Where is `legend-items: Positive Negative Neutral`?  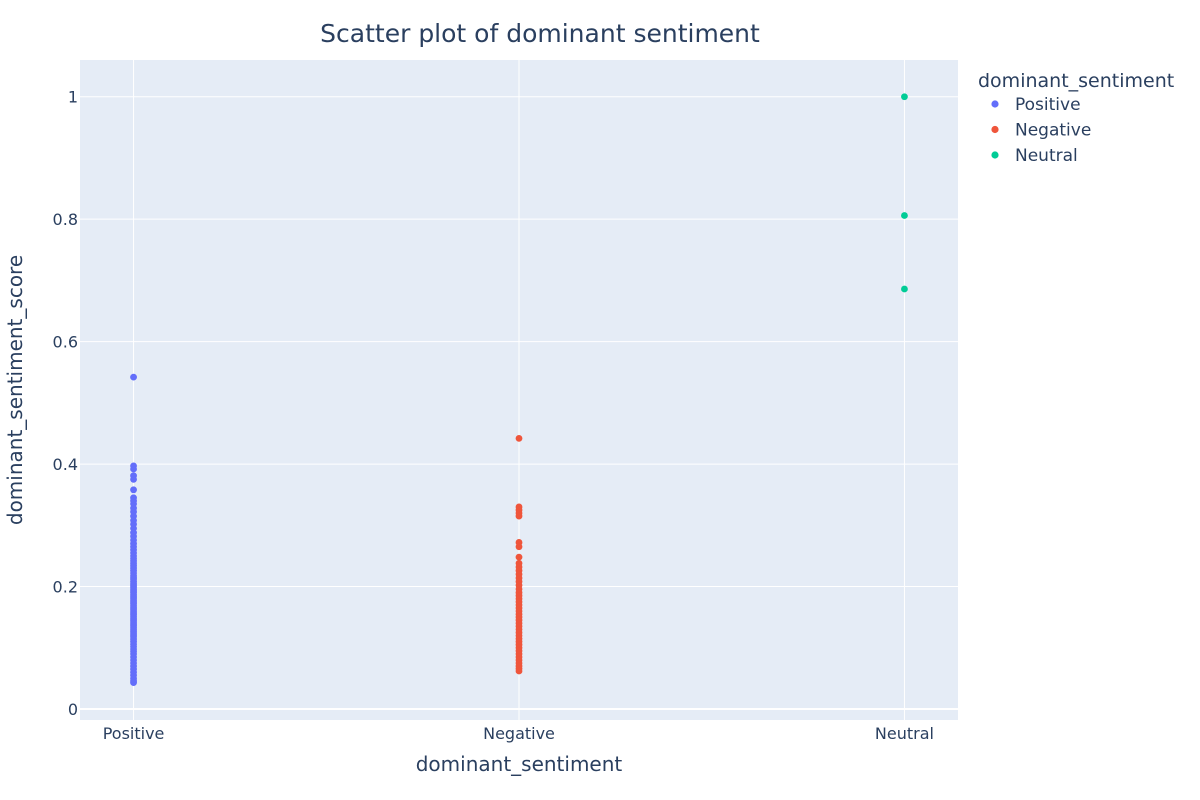 legend-items: Positive Negative Neutral is located at coordinates (1041, 130).